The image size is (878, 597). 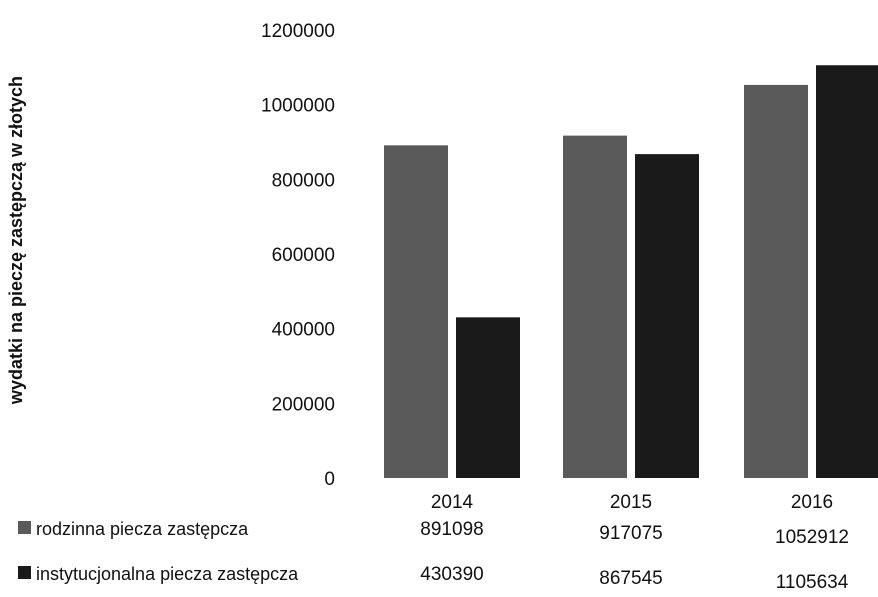 I want to click on category-label: 2015, so click(x=631, y=502).